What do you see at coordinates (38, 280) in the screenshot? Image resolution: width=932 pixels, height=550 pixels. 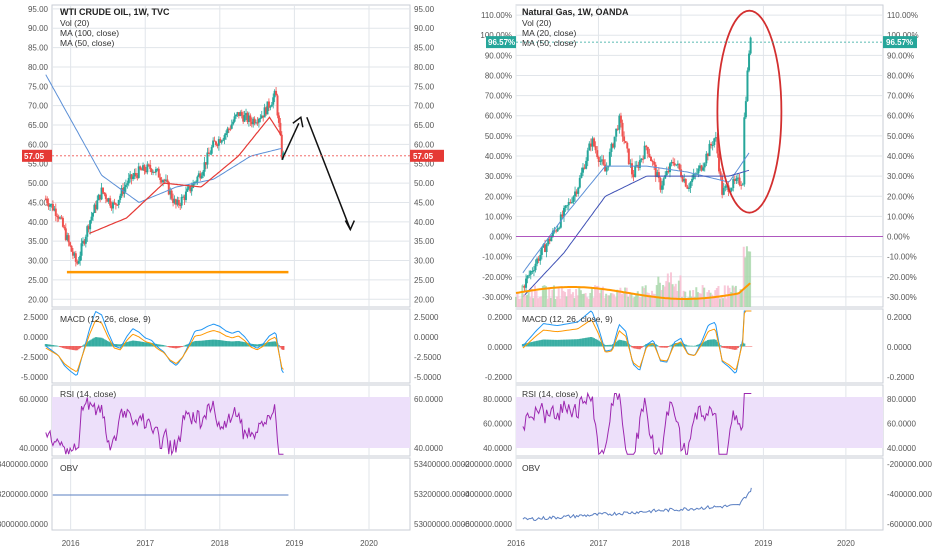 I see `crude-y-tick-left: 25.00` at bounding box center [38, 280].